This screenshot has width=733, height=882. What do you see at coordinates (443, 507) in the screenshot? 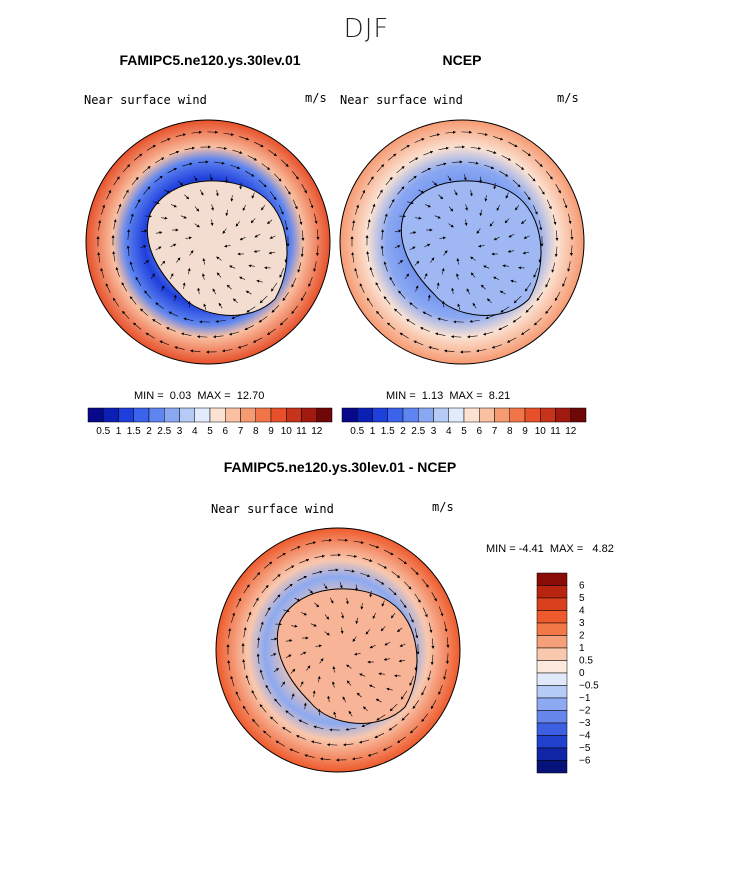
I see `panel3-units: m/s` at bounding box center [443, 507].